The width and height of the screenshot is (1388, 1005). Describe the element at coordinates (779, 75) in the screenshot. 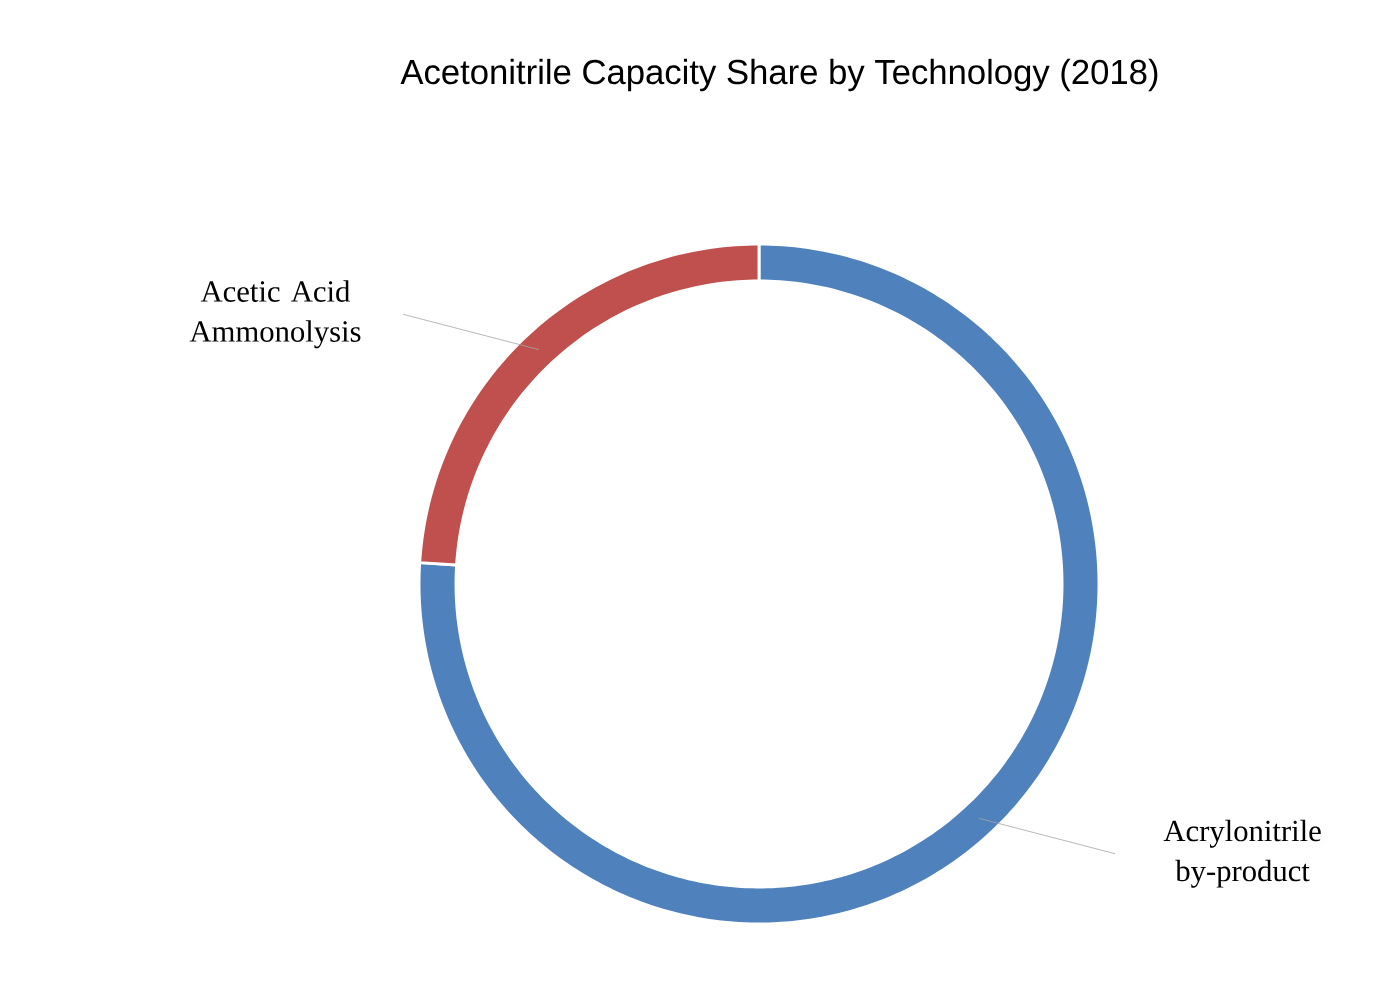

I see `chart-title: Acetonitrile Capacity Share by Technology (2018)` at that location.